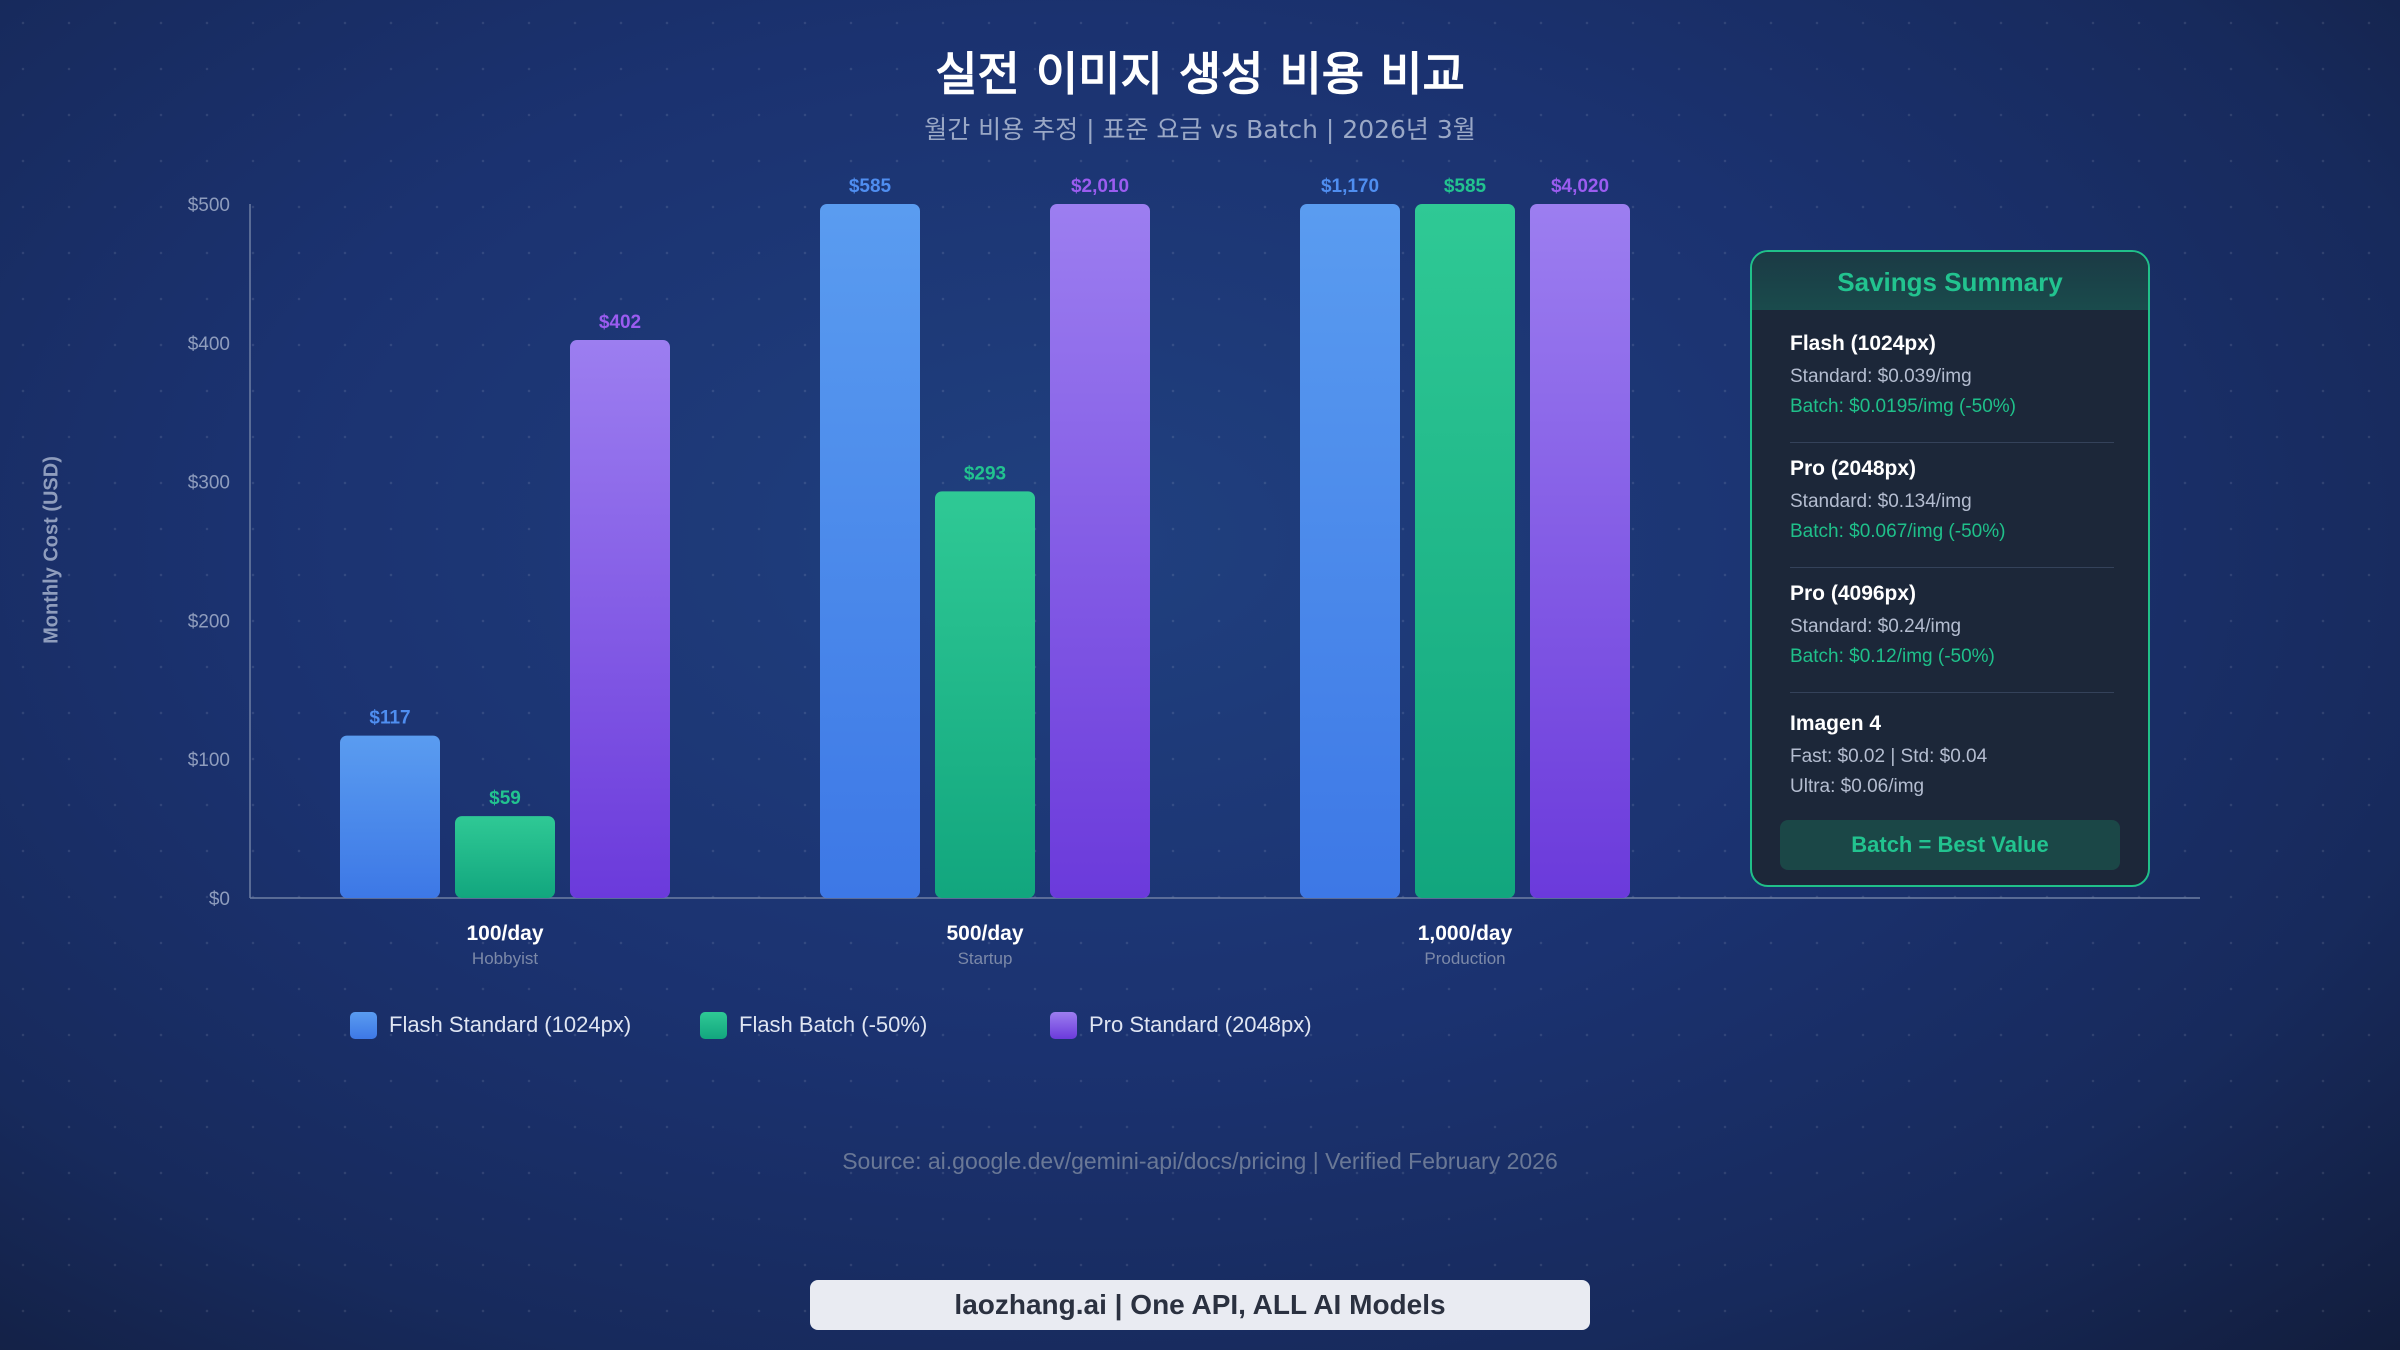 The height and width of the screenshot is (1350, 2400). What do you see at coordinates (1200, 1305) in the screenshot?
I see `footer-banner: laozhang.ai | One API, ALL AI Models` at bounding box center [1200, 1305].